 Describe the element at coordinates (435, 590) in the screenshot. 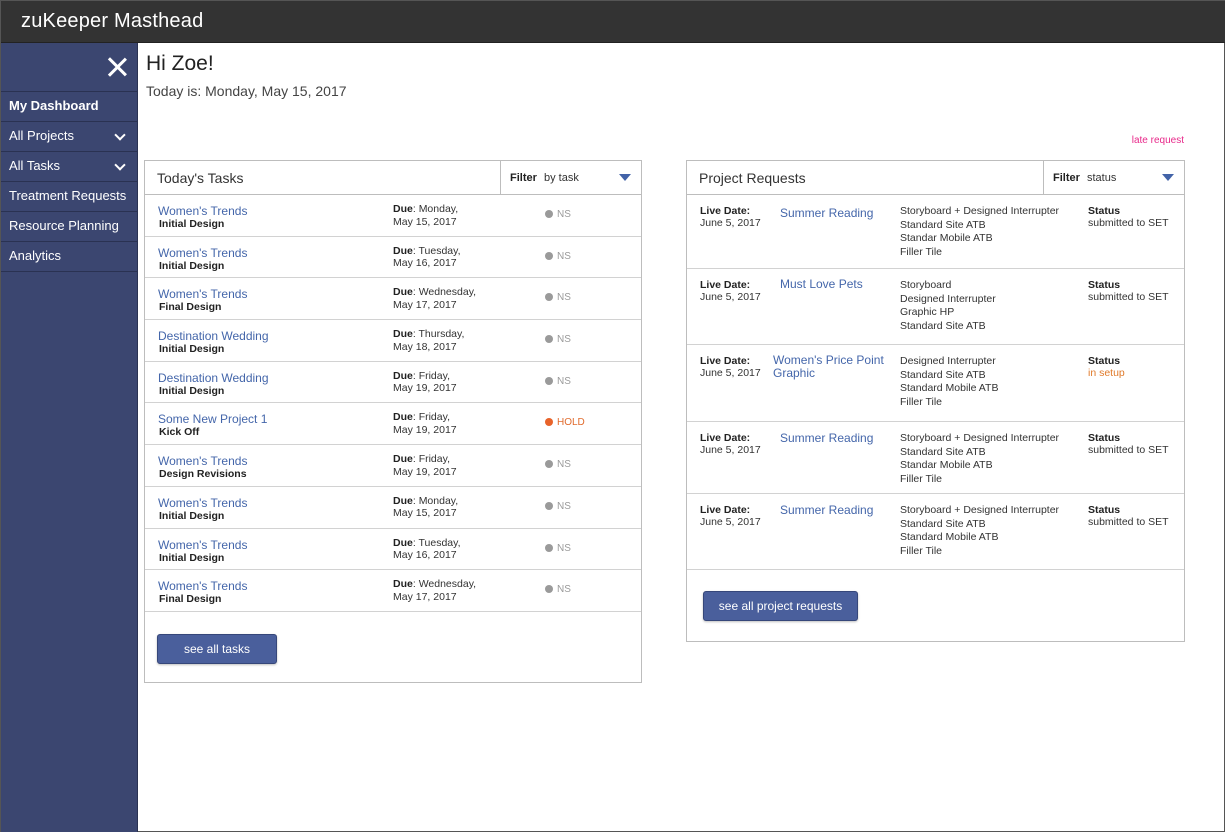

I see `task-due: Due: Wednesday, May 17, 2017` at that location.